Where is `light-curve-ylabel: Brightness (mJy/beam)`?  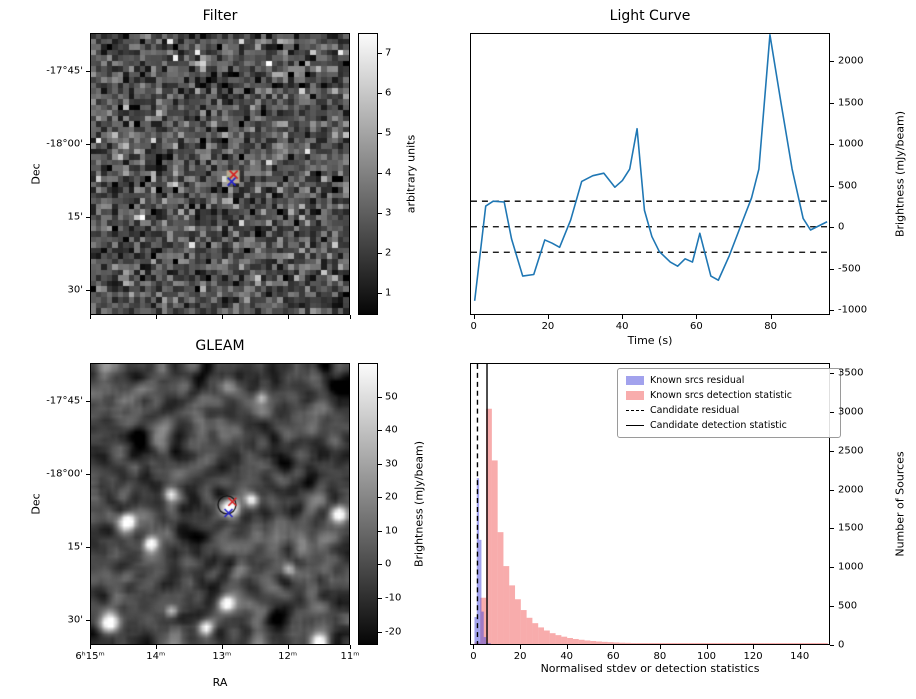
light-curve-ylabel: Brightness (mJy/beam) is located at coordinates (900, 174).